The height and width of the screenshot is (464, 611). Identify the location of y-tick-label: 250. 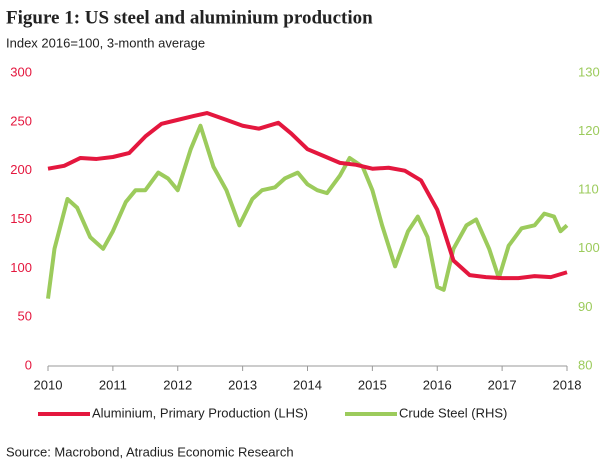
(21, 120).